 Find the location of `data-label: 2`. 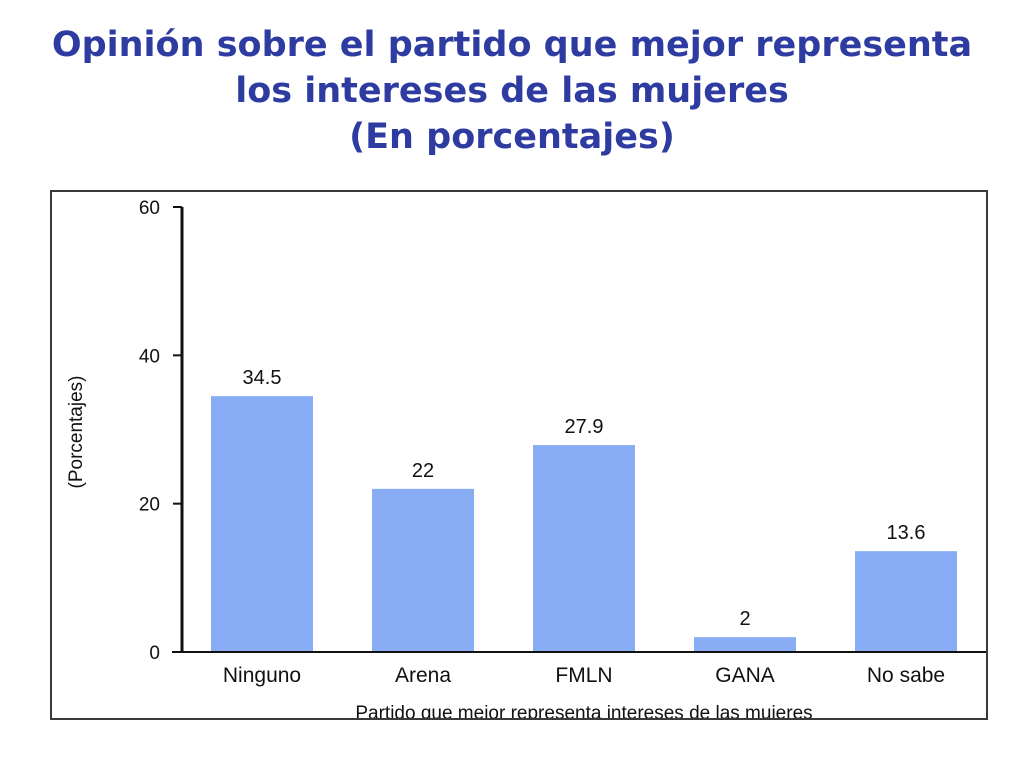

data-label: 2 is located at coordinates (744, 619).